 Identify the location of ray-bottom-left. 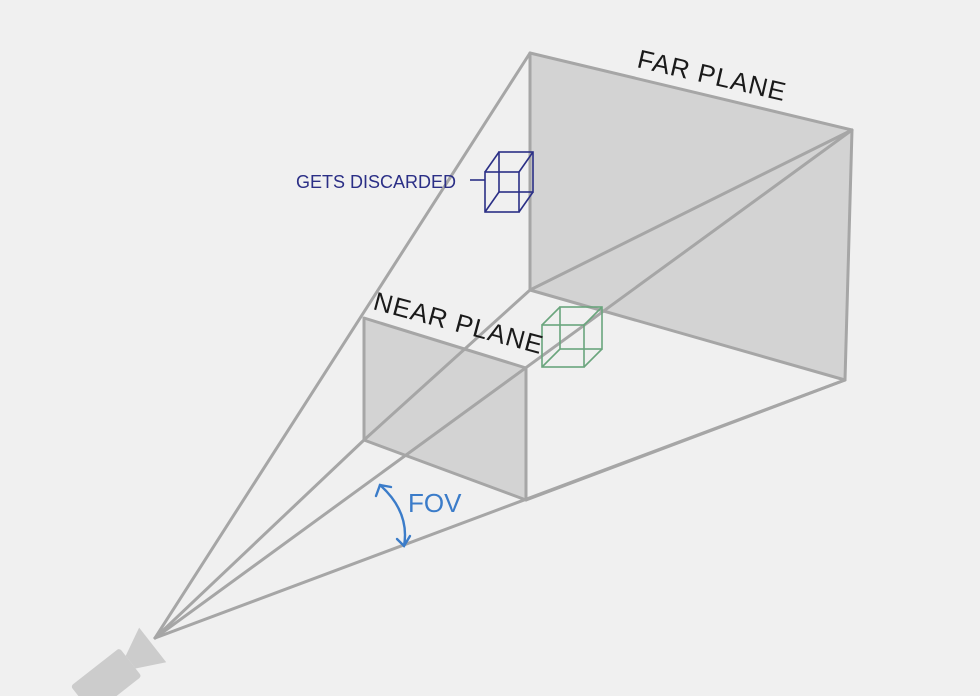
(259, 539).